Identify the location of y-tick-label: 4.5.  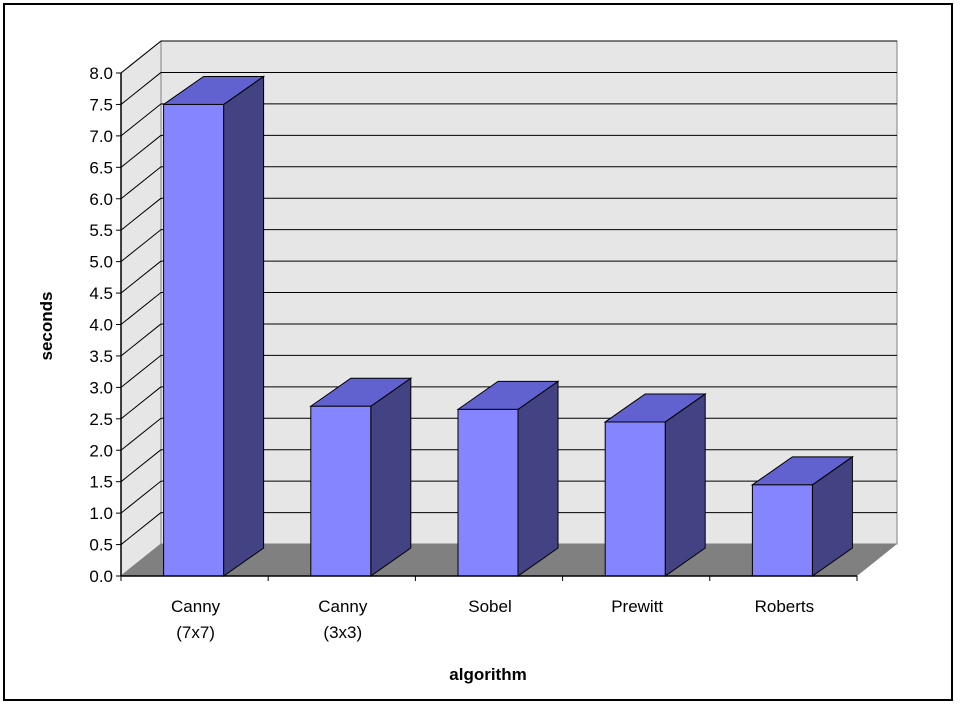
(101, 293).